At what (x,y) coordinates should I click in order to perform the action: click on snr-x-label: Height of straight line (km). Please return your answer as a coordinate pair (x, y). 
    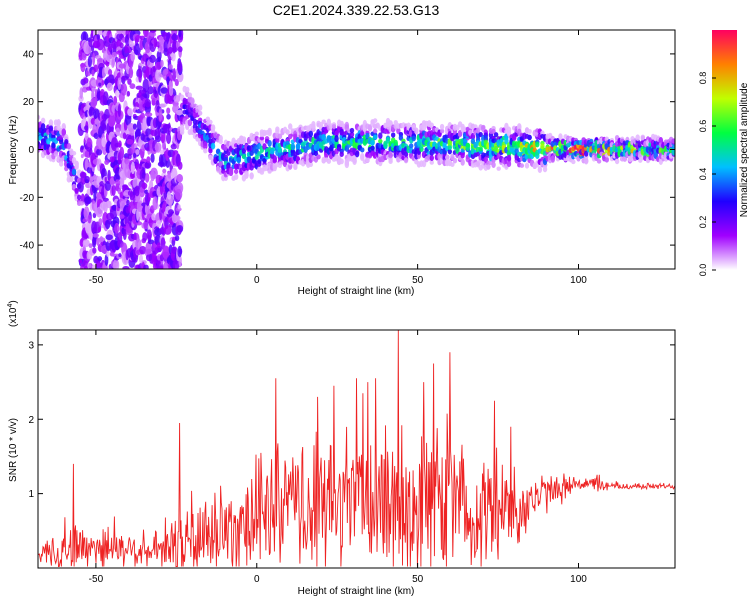
    Looking at the image, I should click on (356, 591).